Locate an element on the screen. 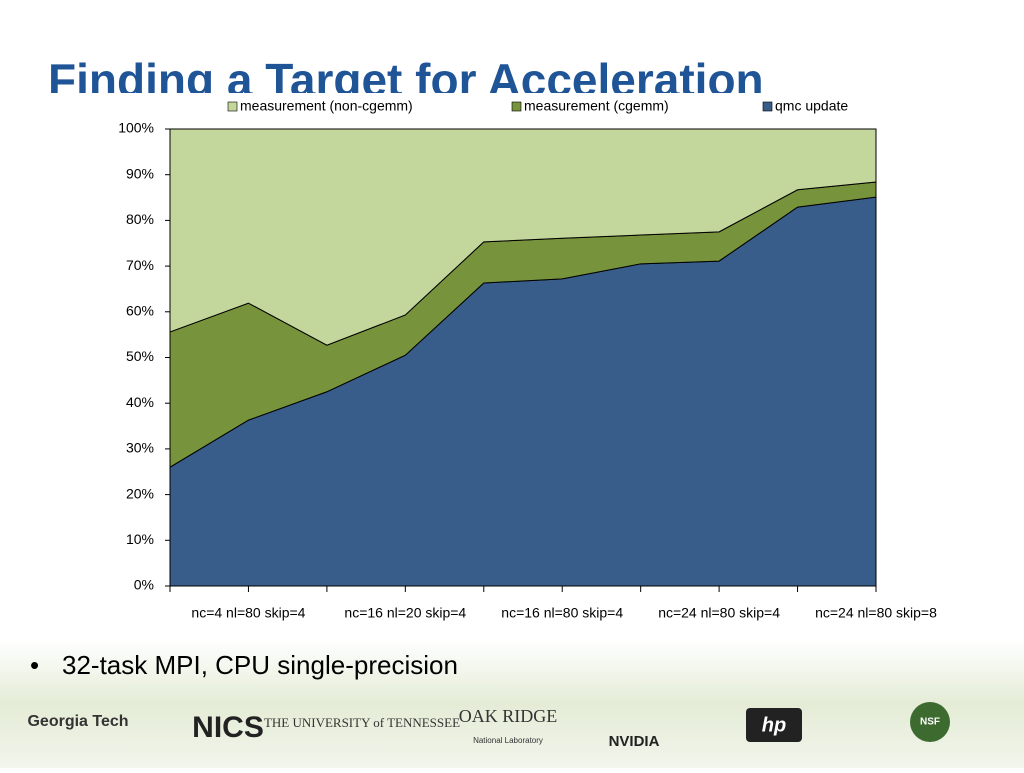  logo: hp is located at coordinates (774, 725).